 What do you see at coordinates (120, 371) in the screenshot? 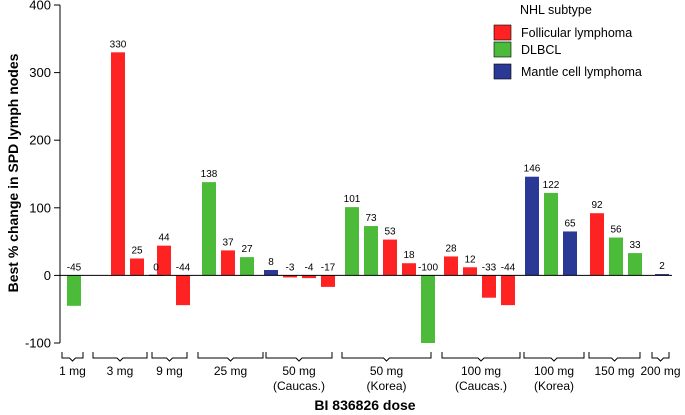
I see `x-group-label: 3 mg` at bounding box center [120, 371].